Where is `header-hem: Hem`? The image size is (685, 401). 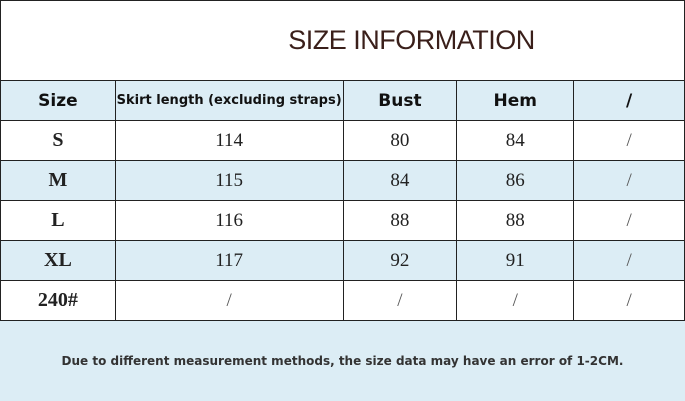
header-hem: Hem is located at coordinates (515, 100).